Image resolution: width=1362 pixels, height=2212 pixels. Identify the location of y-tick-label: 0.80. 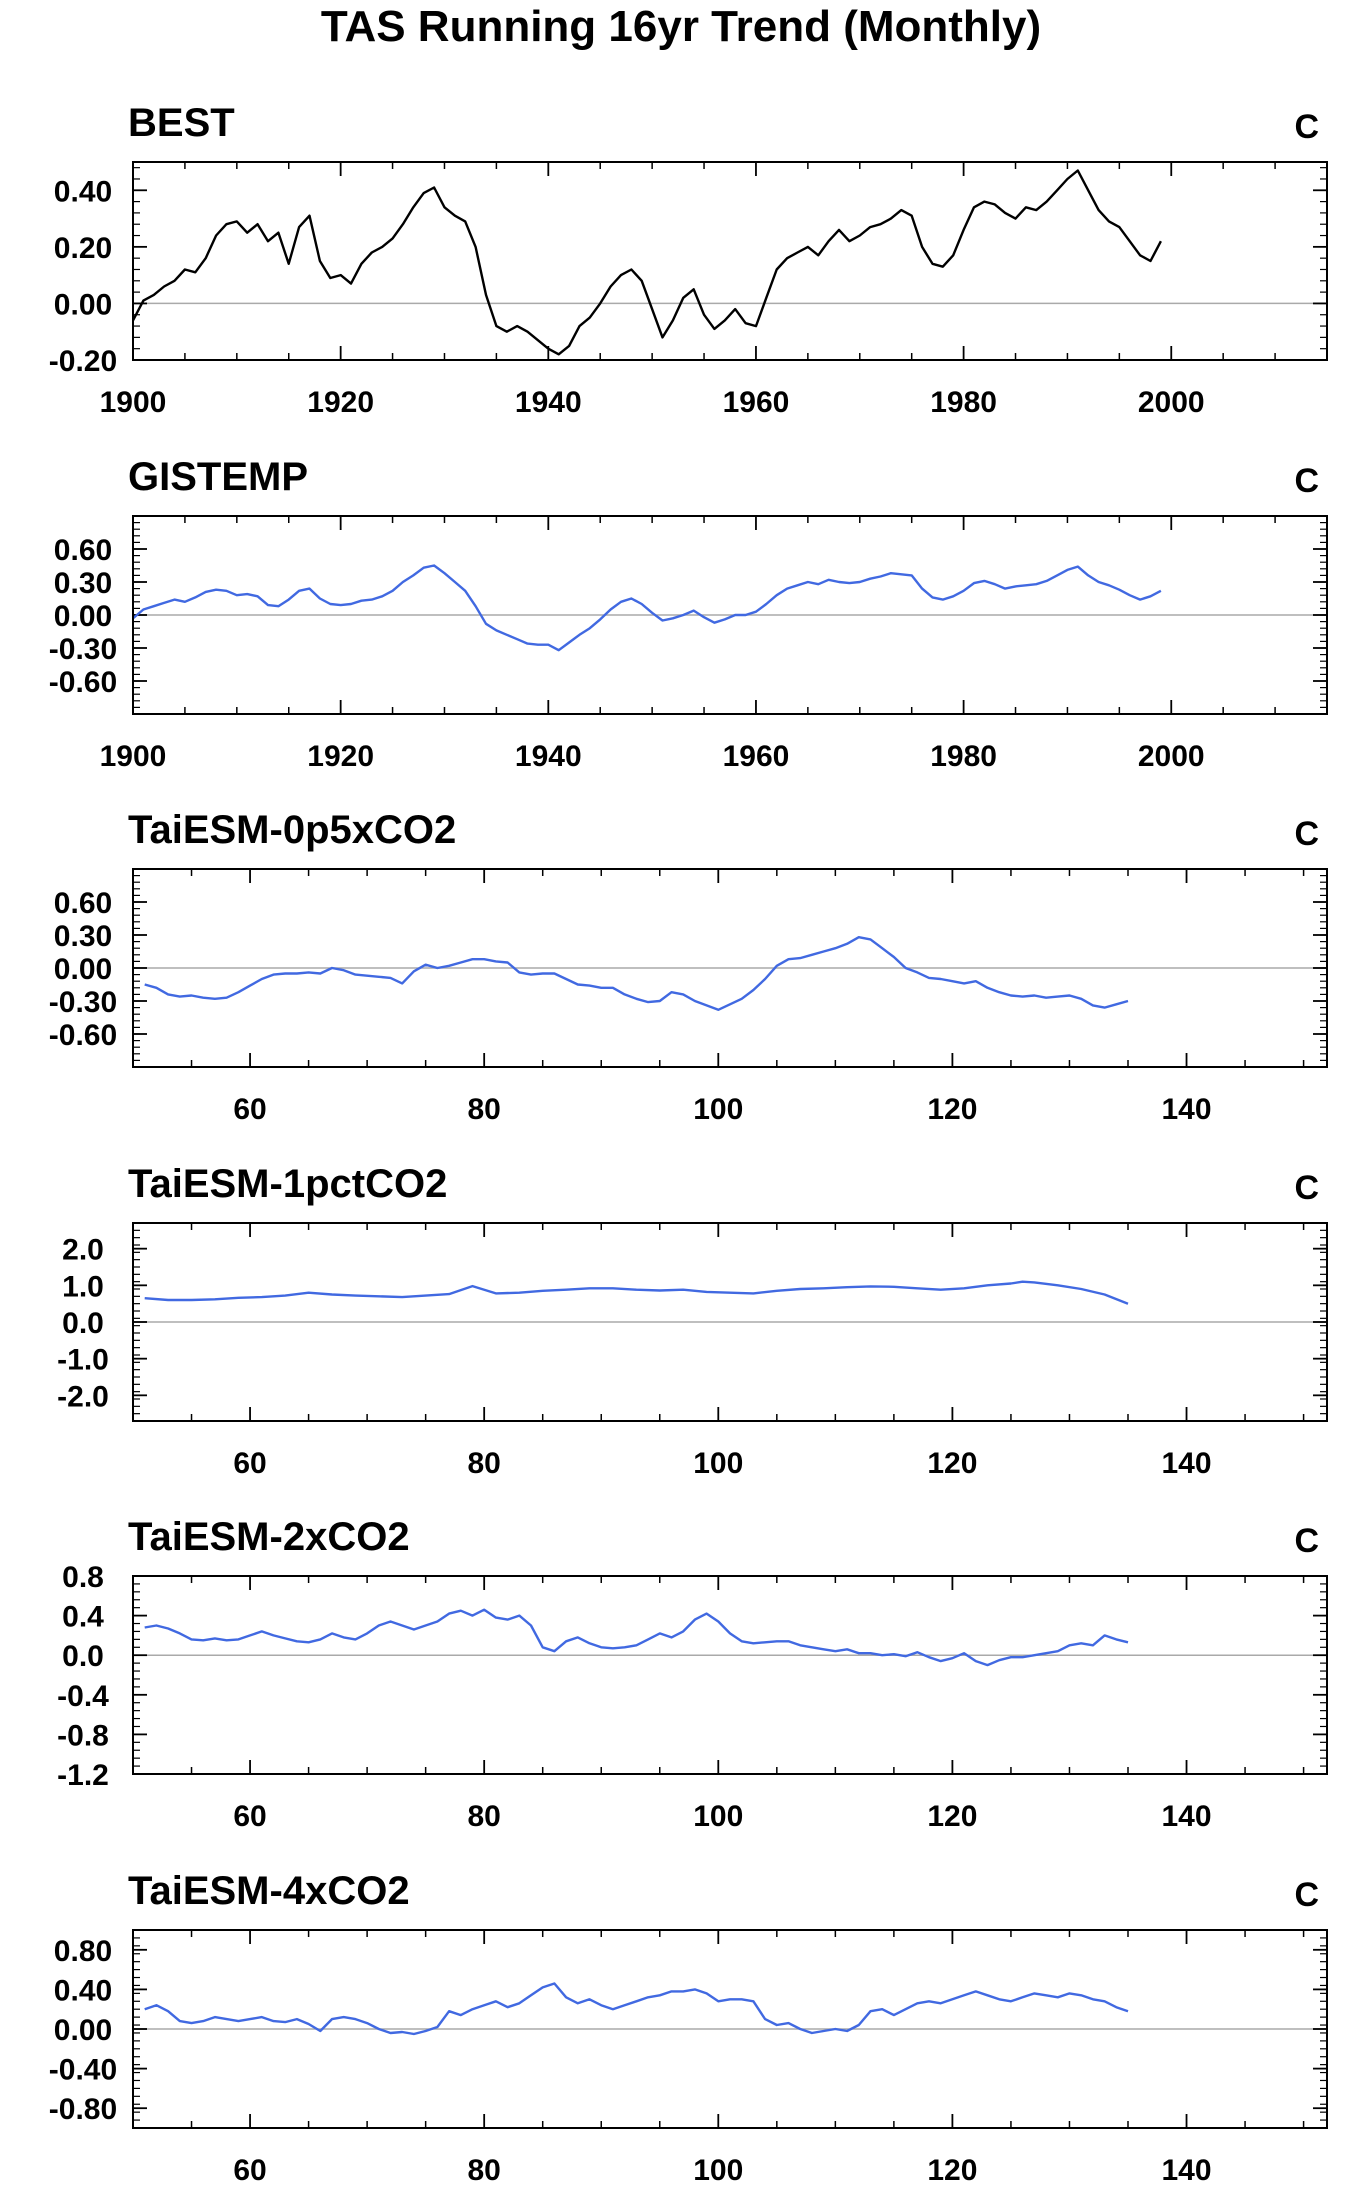
(83, 1951).